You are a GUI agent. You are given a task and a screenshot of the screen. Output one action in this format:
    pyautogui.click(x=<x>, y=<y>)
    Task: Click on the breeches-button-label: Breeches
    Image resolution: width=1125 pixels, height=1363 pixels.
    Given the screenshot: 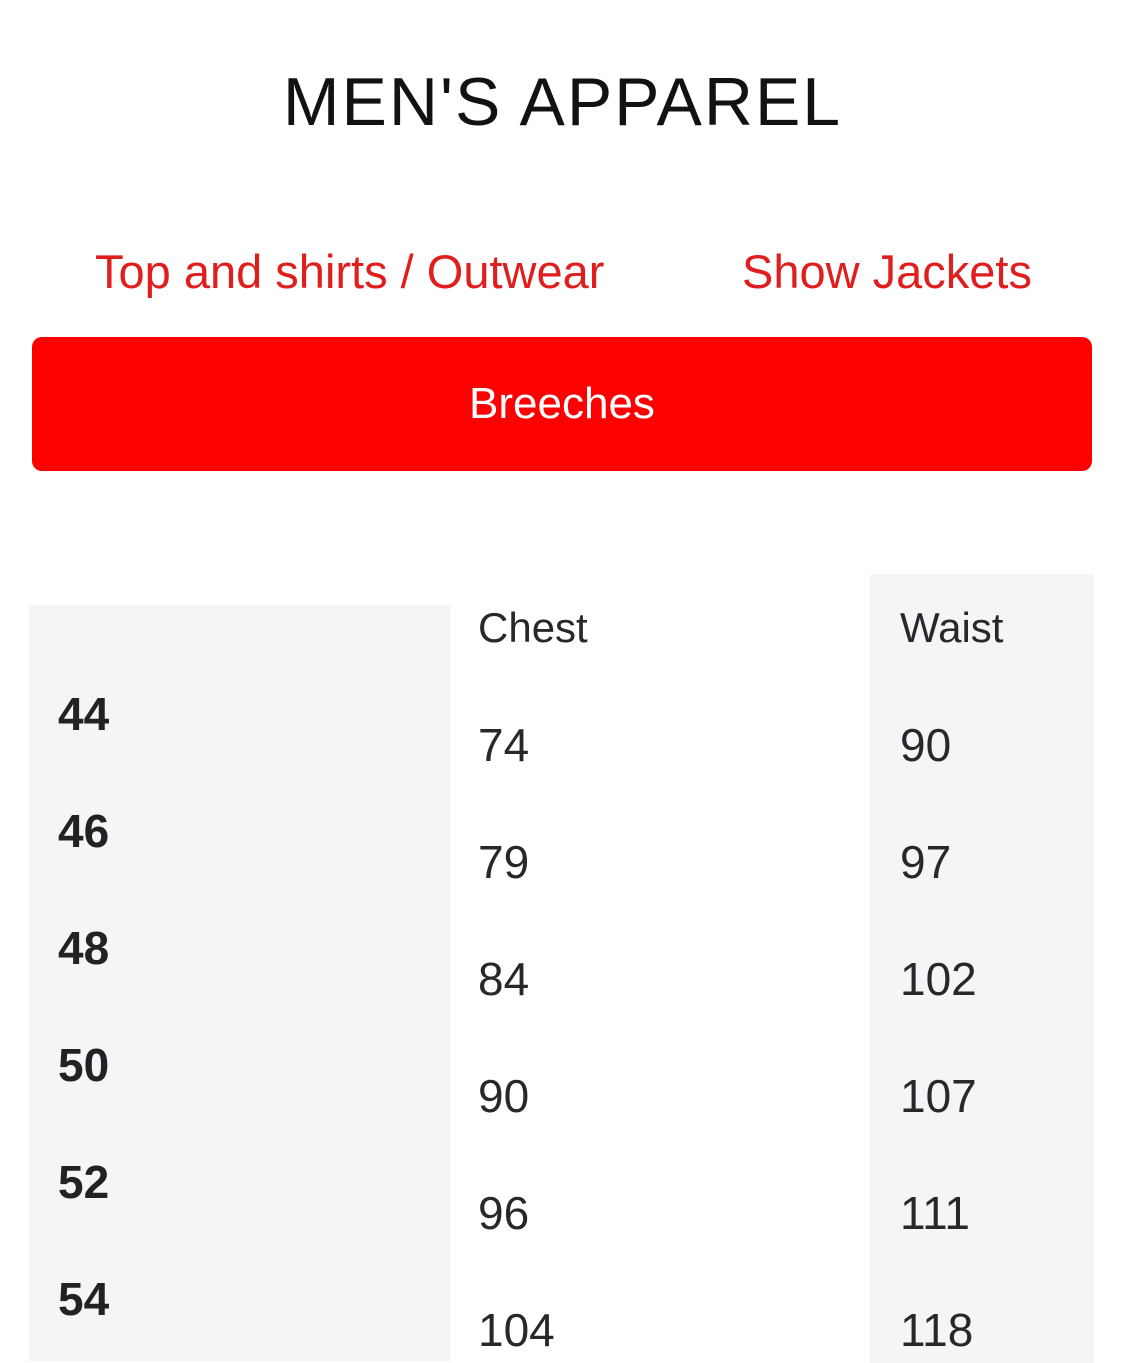 What is the action you would take?
    pyautogui.click(x=562, y=403)
    